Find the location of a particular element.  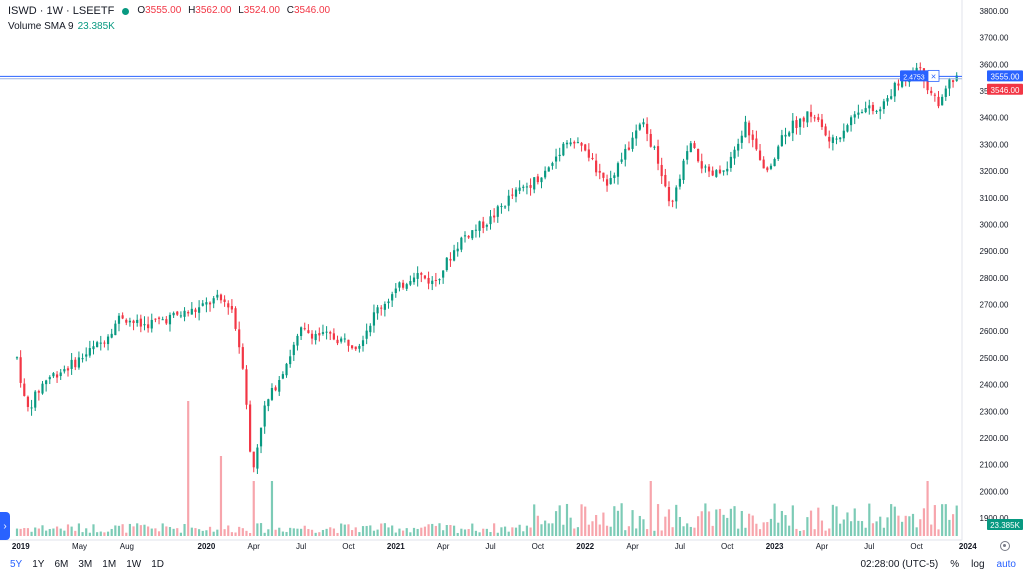

bid-price-badge is located at coordinates (1005, 89).